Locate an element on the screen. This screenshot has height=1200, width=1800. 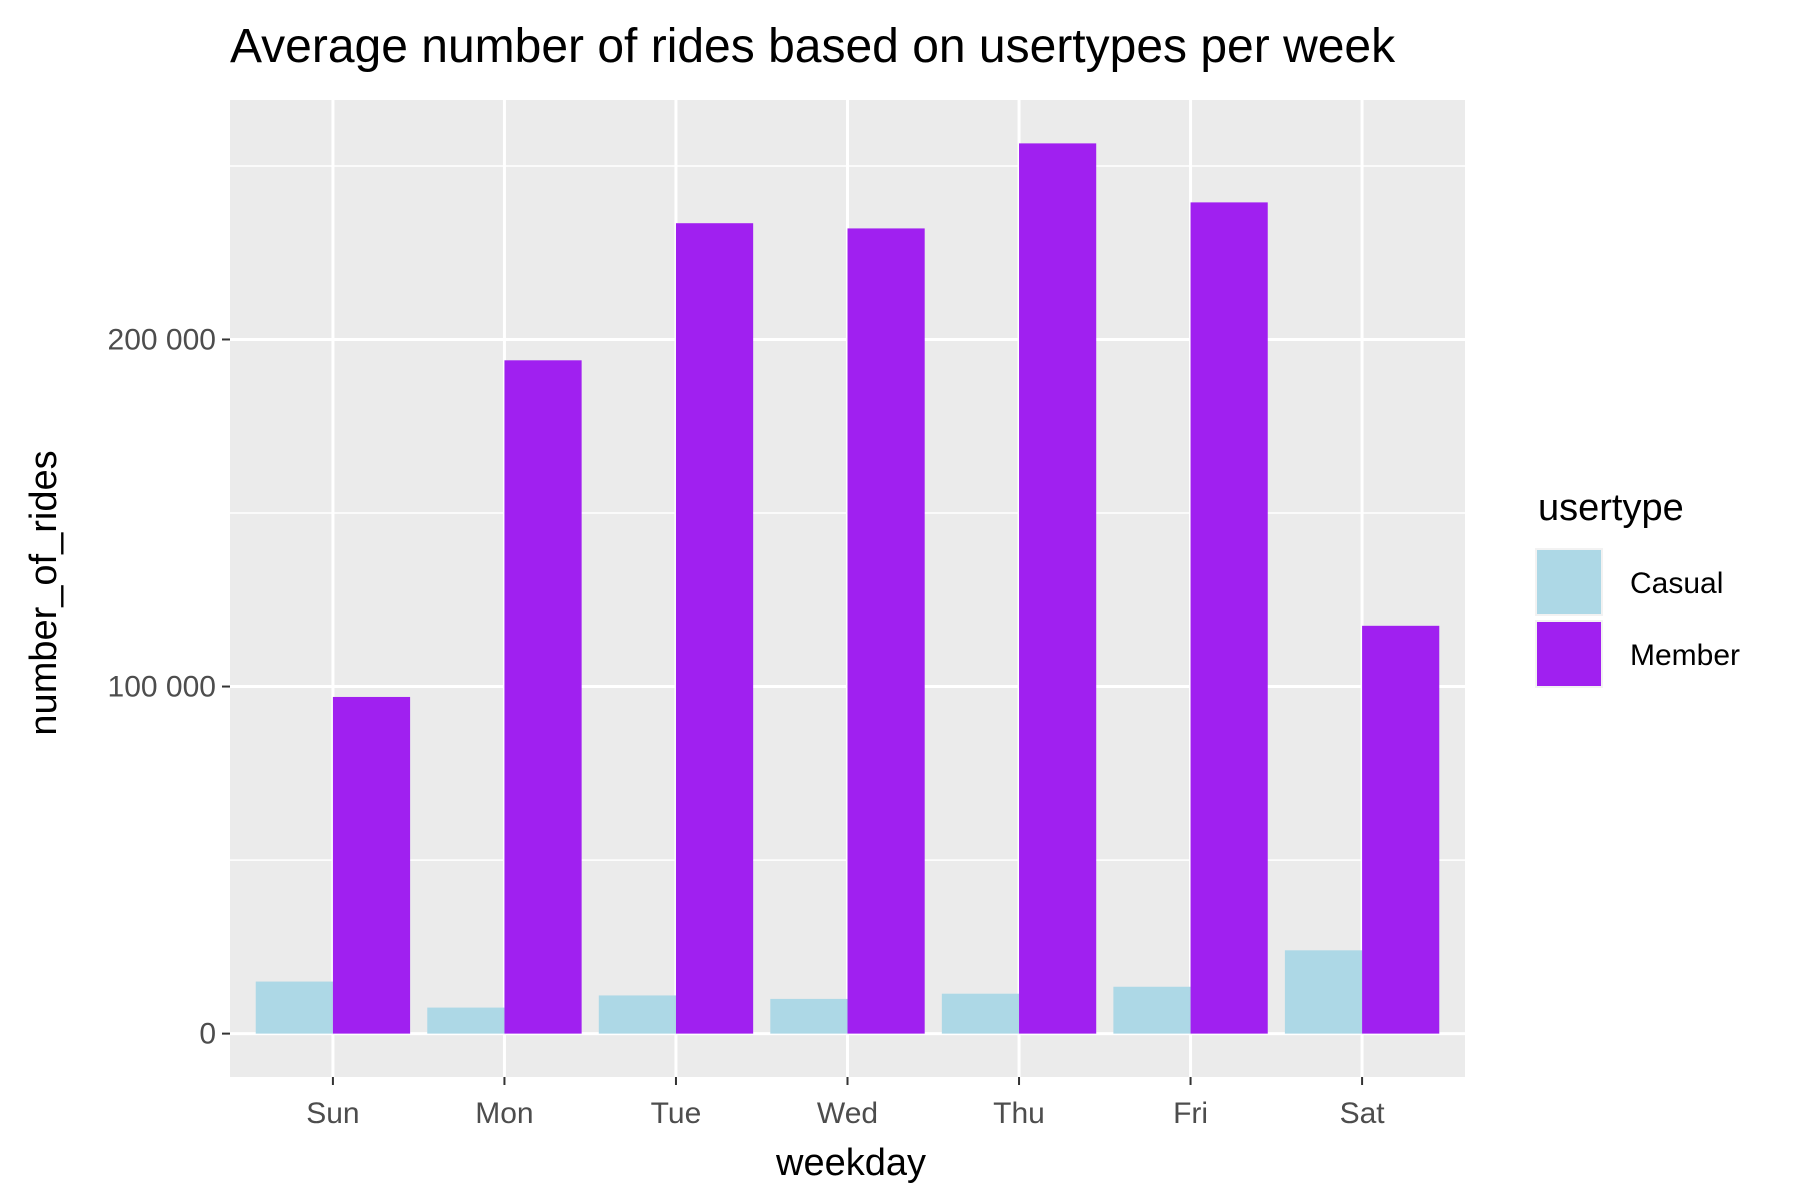
y-tick-label: 0 is located at coordinates (207, 1034).